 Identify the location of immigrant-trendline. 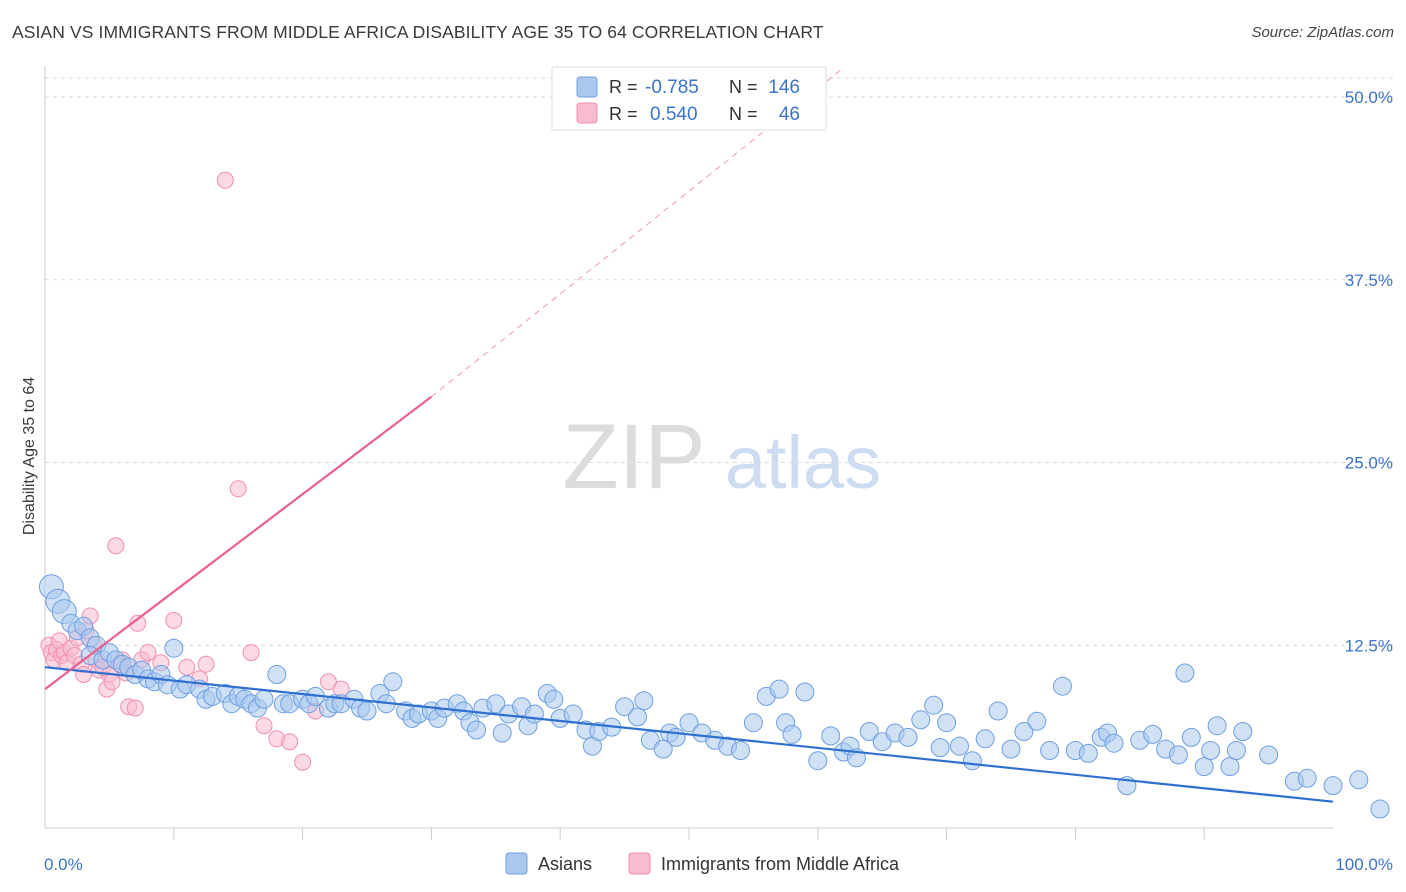
(238, 542).